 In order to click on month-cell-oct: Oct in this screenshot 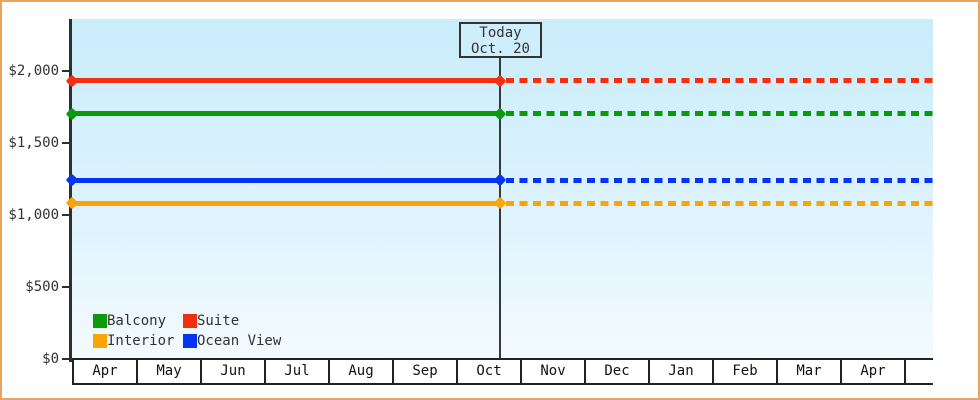, I will do `click(488, 371)`.